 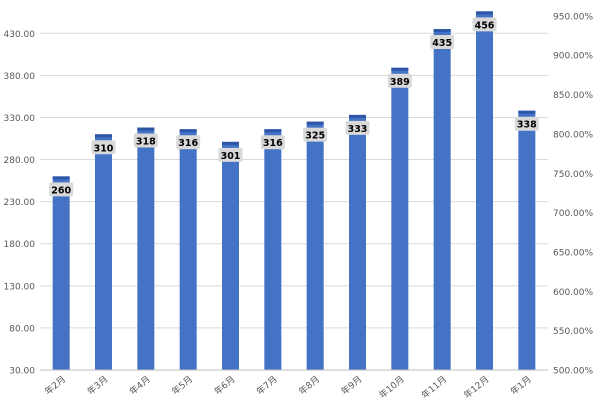 I want to click on data-label: 301, so click(x=230, y=154).